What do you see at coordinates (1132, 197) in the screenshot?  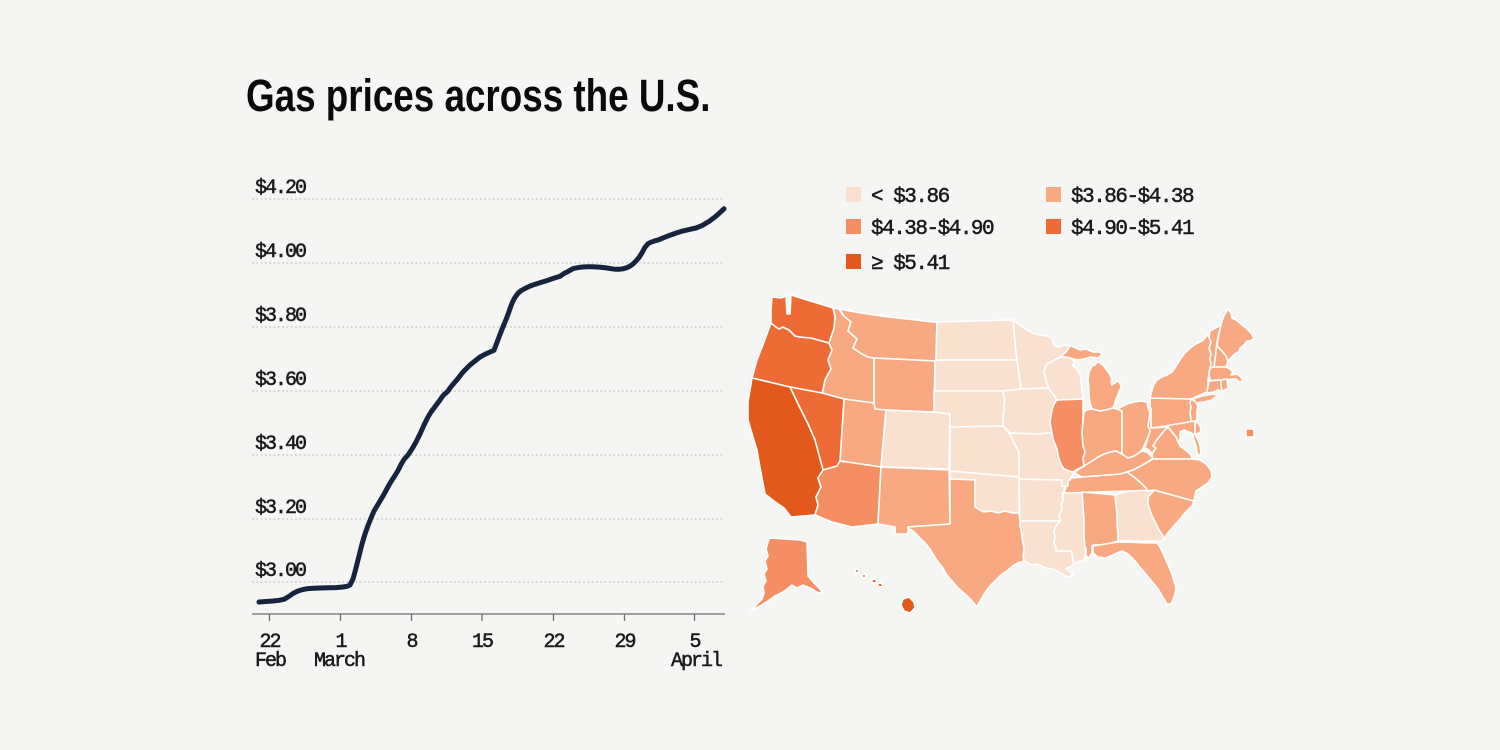 I see `svg-text: $3.86-$4.38` at bounding box center [1132, 197].